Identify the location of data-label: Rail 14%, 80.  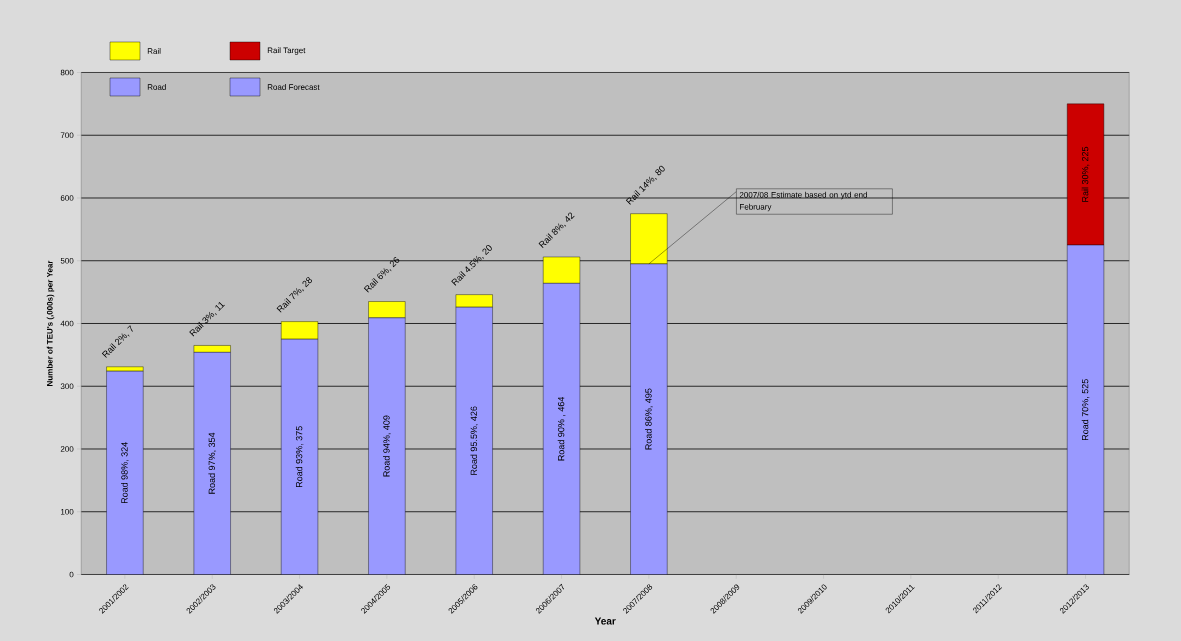
(645, 185).